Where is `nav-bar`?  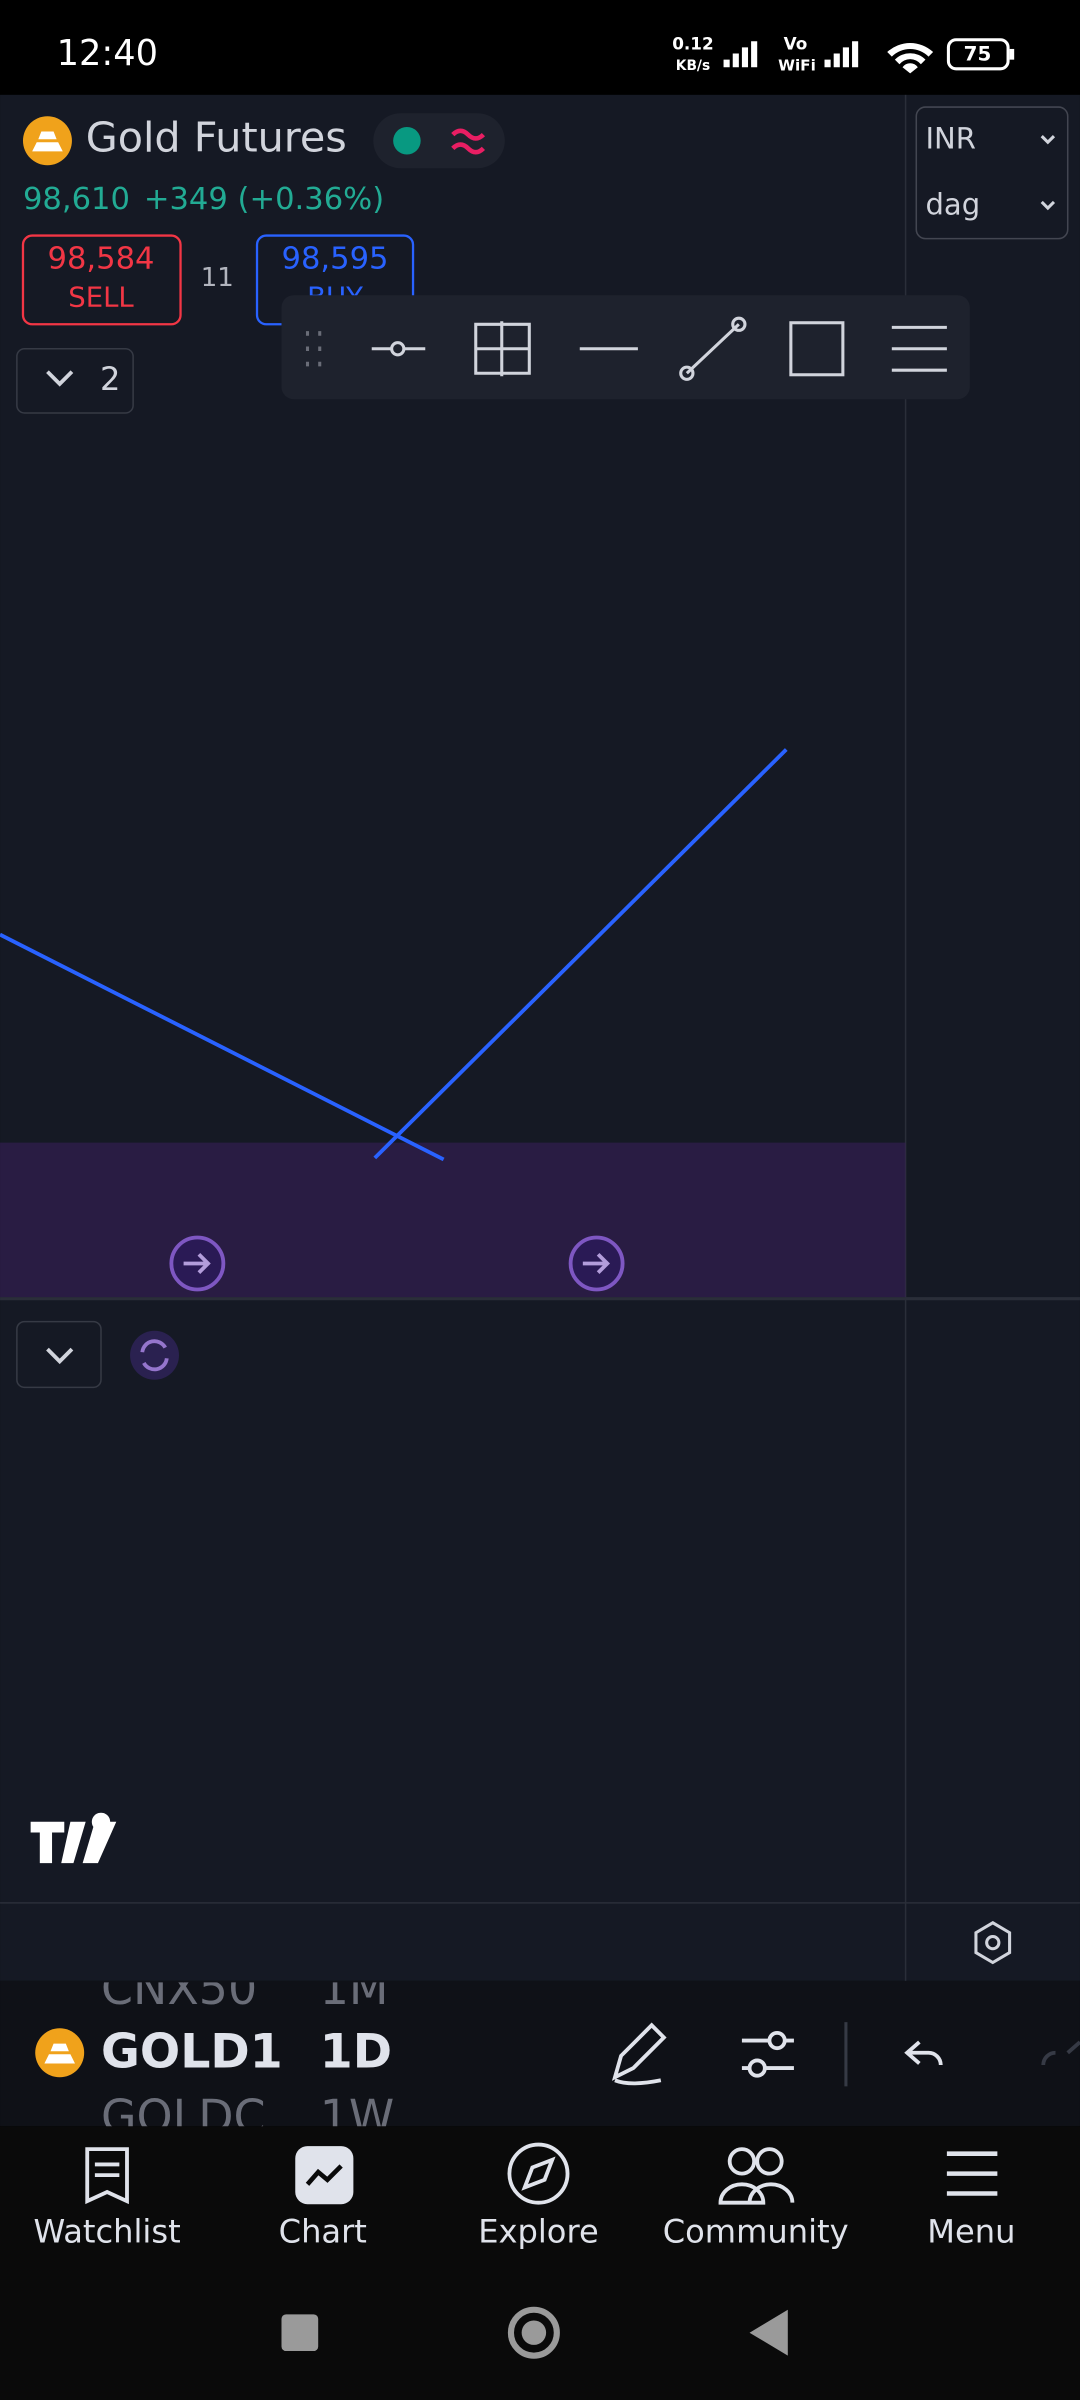
nav-bar is located at coordinates (540, 2263).